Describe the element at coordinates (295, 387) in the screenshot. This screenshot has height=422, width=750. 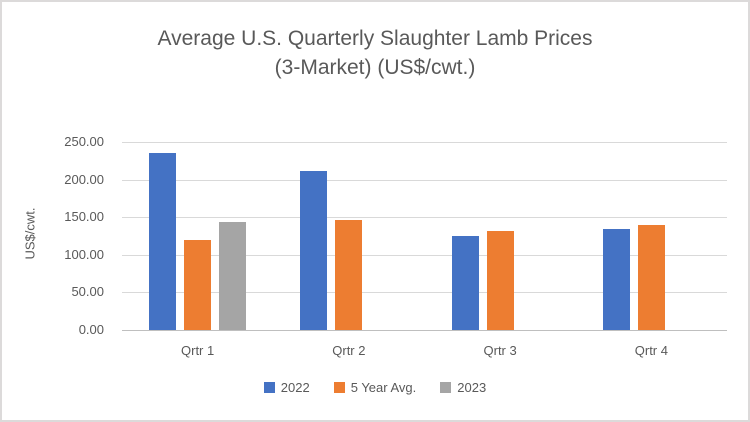
I see `legend-label: 2022` at that location.